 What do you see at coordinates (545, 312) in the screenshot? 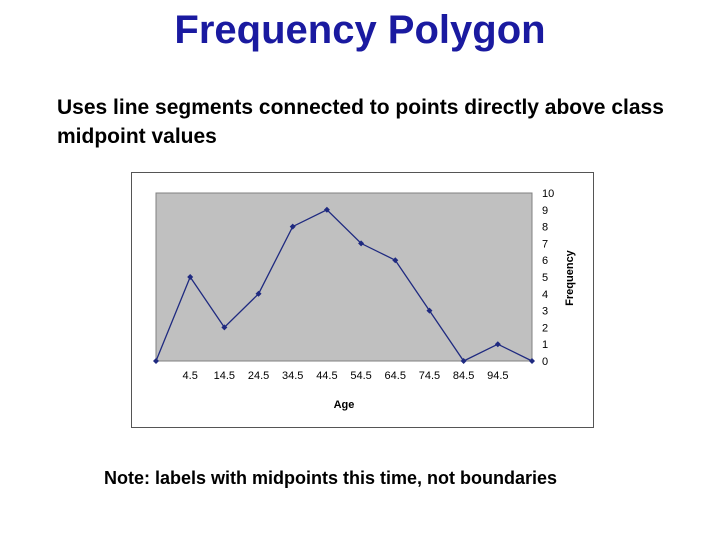
I see `y-tick-label: 3` at bounding box center [545, 312].